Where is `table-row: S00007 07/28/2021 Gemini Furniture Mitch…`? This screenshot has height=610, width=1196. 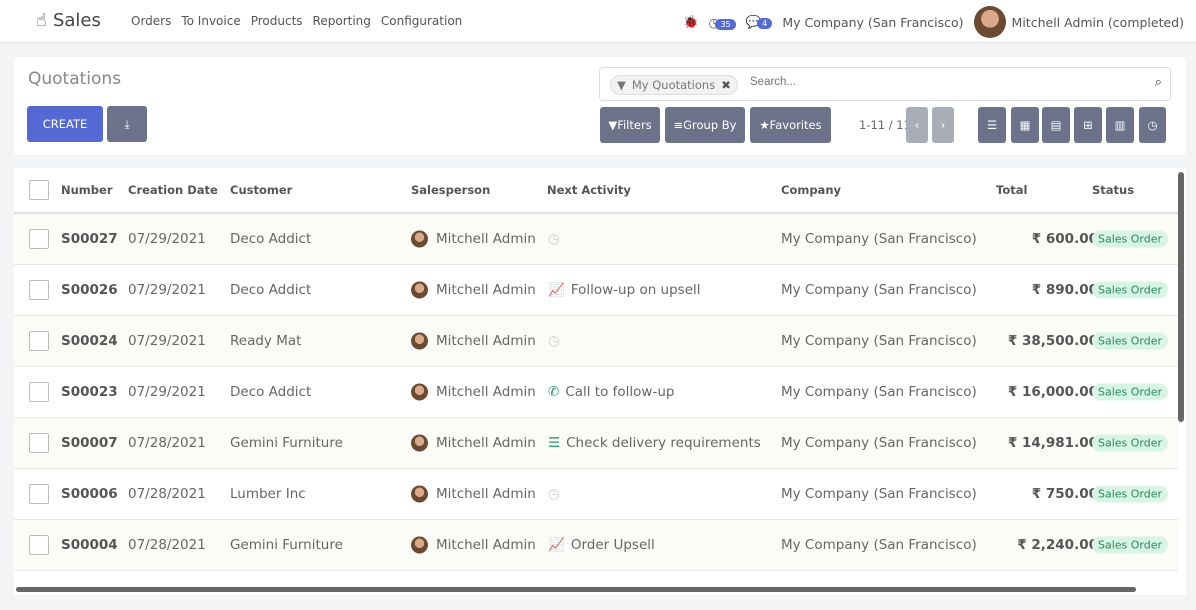 table-row: S00007 07/28/2021 Gemini Furniture Mitch… is located at coordinates (596, 443).